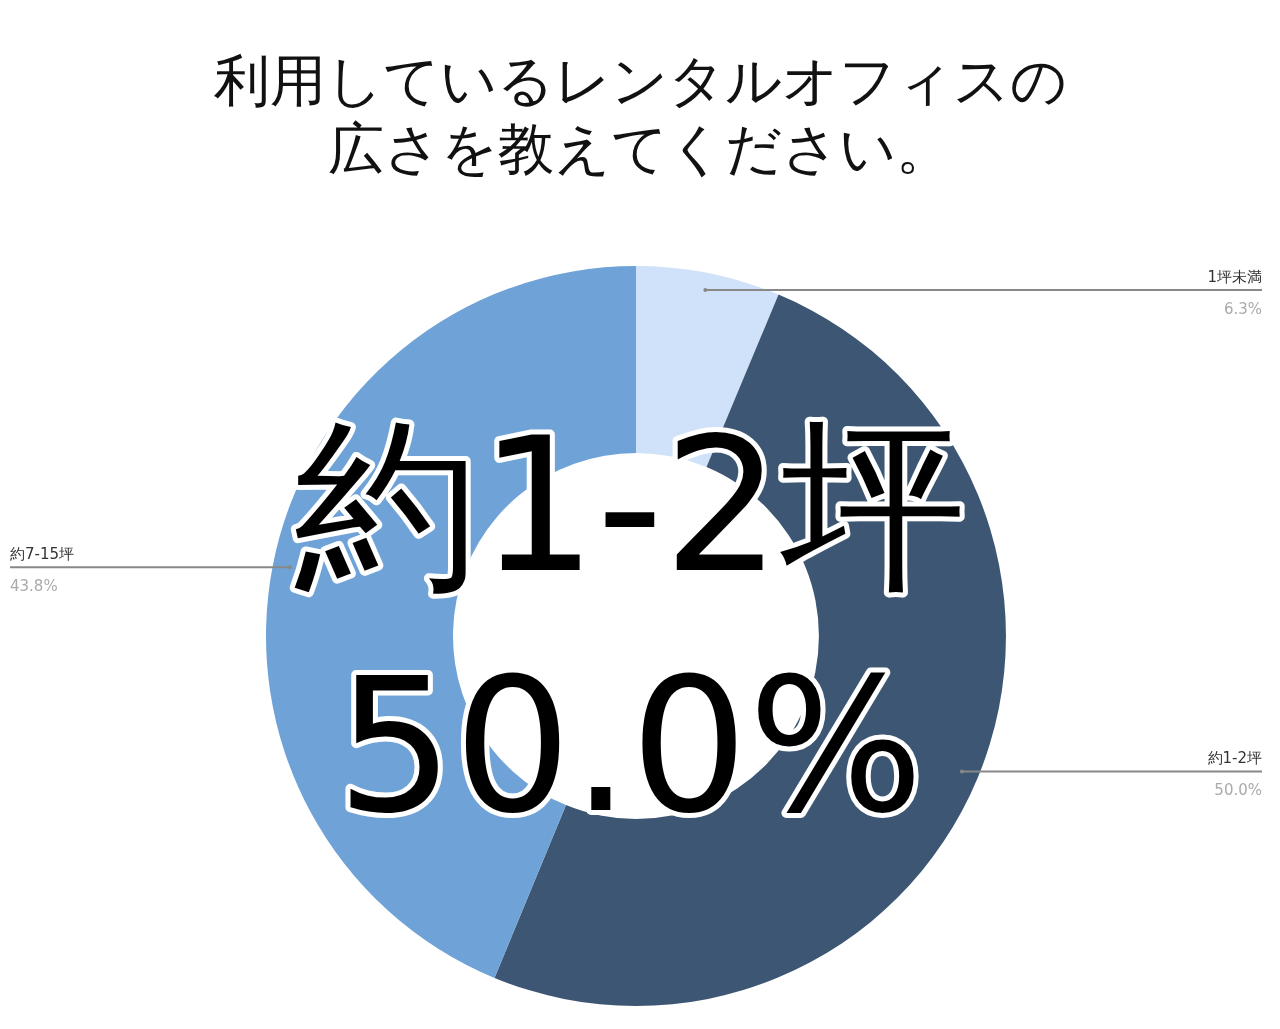 The image size is (1280, 1029). Describe the element at coordinates (630, 506) in the screenshot. I see `text: 約1-2坪` at that location.